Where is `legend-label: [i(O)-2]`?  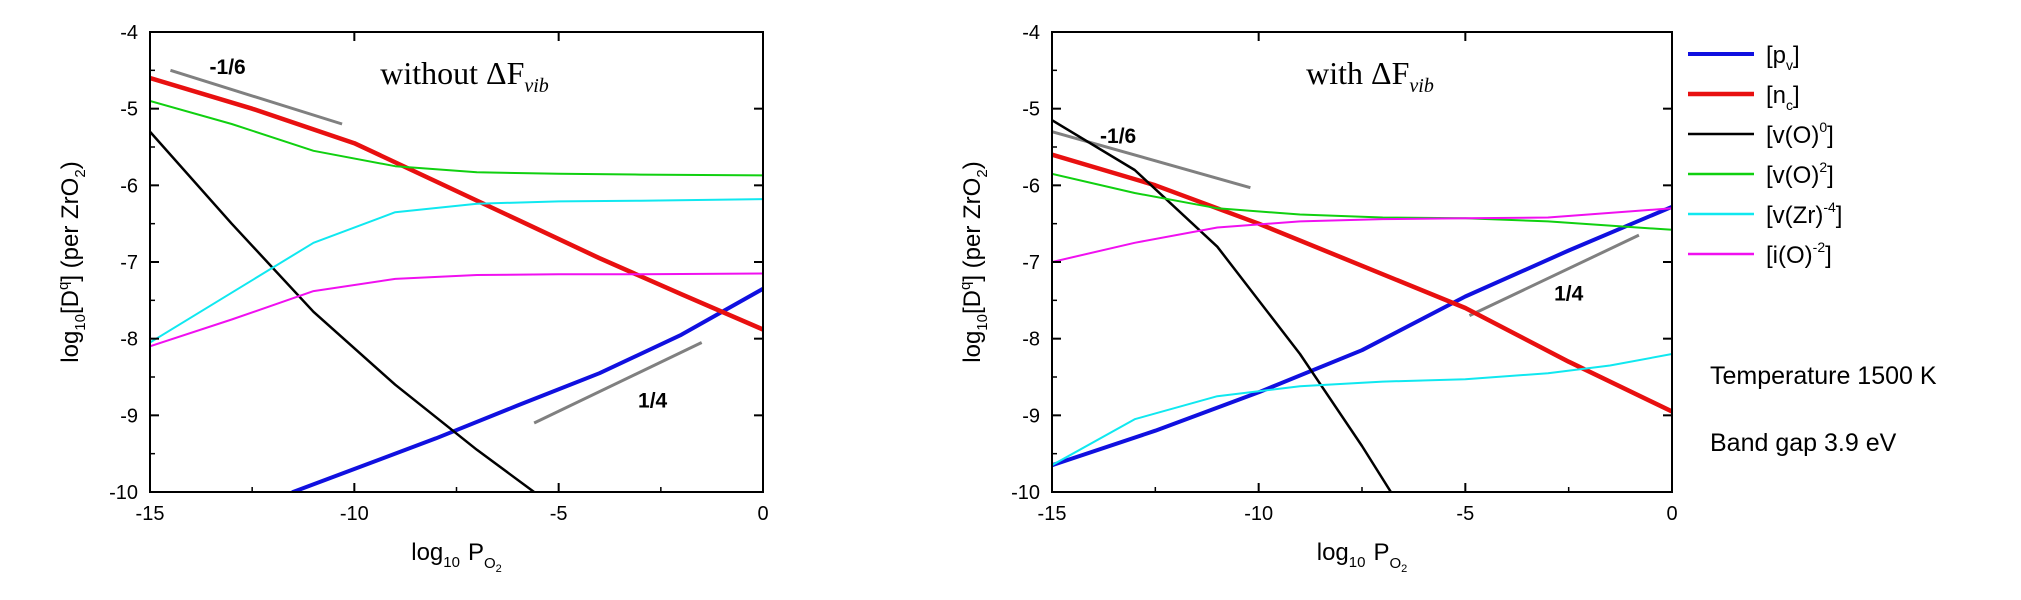
legend-label: [i(O)-2] is located at coordinates (1799, 254).